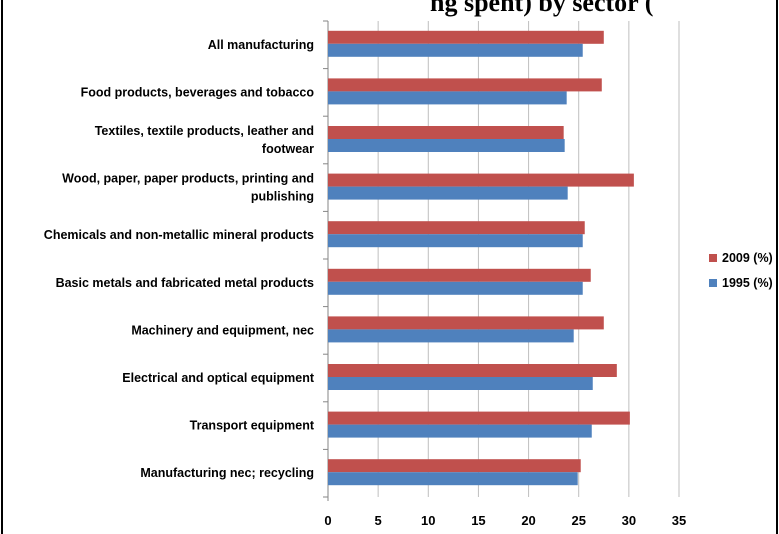  What do you see at coordinates (222, 330) in the screenshot?
I see `category-label: Machinery and equipment, nec` at bounding box center [222, 330].